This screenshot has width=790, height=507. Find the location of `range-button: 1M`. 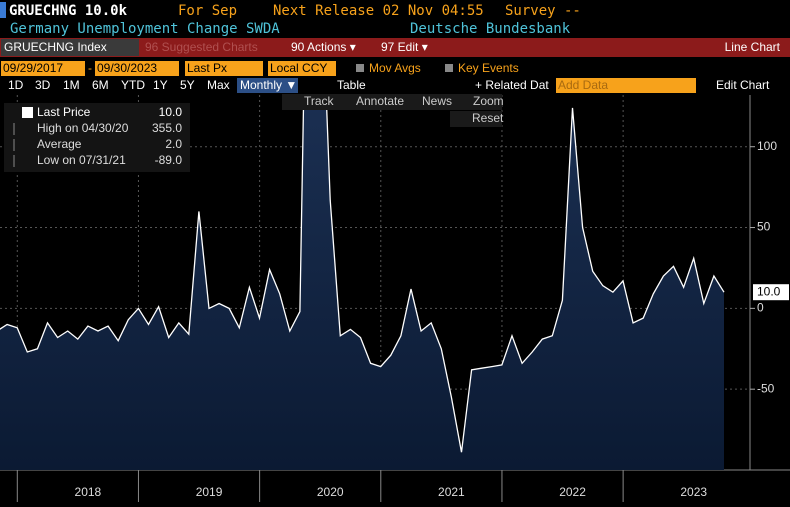

range-button: 1M is located at coordinates (71, 85).